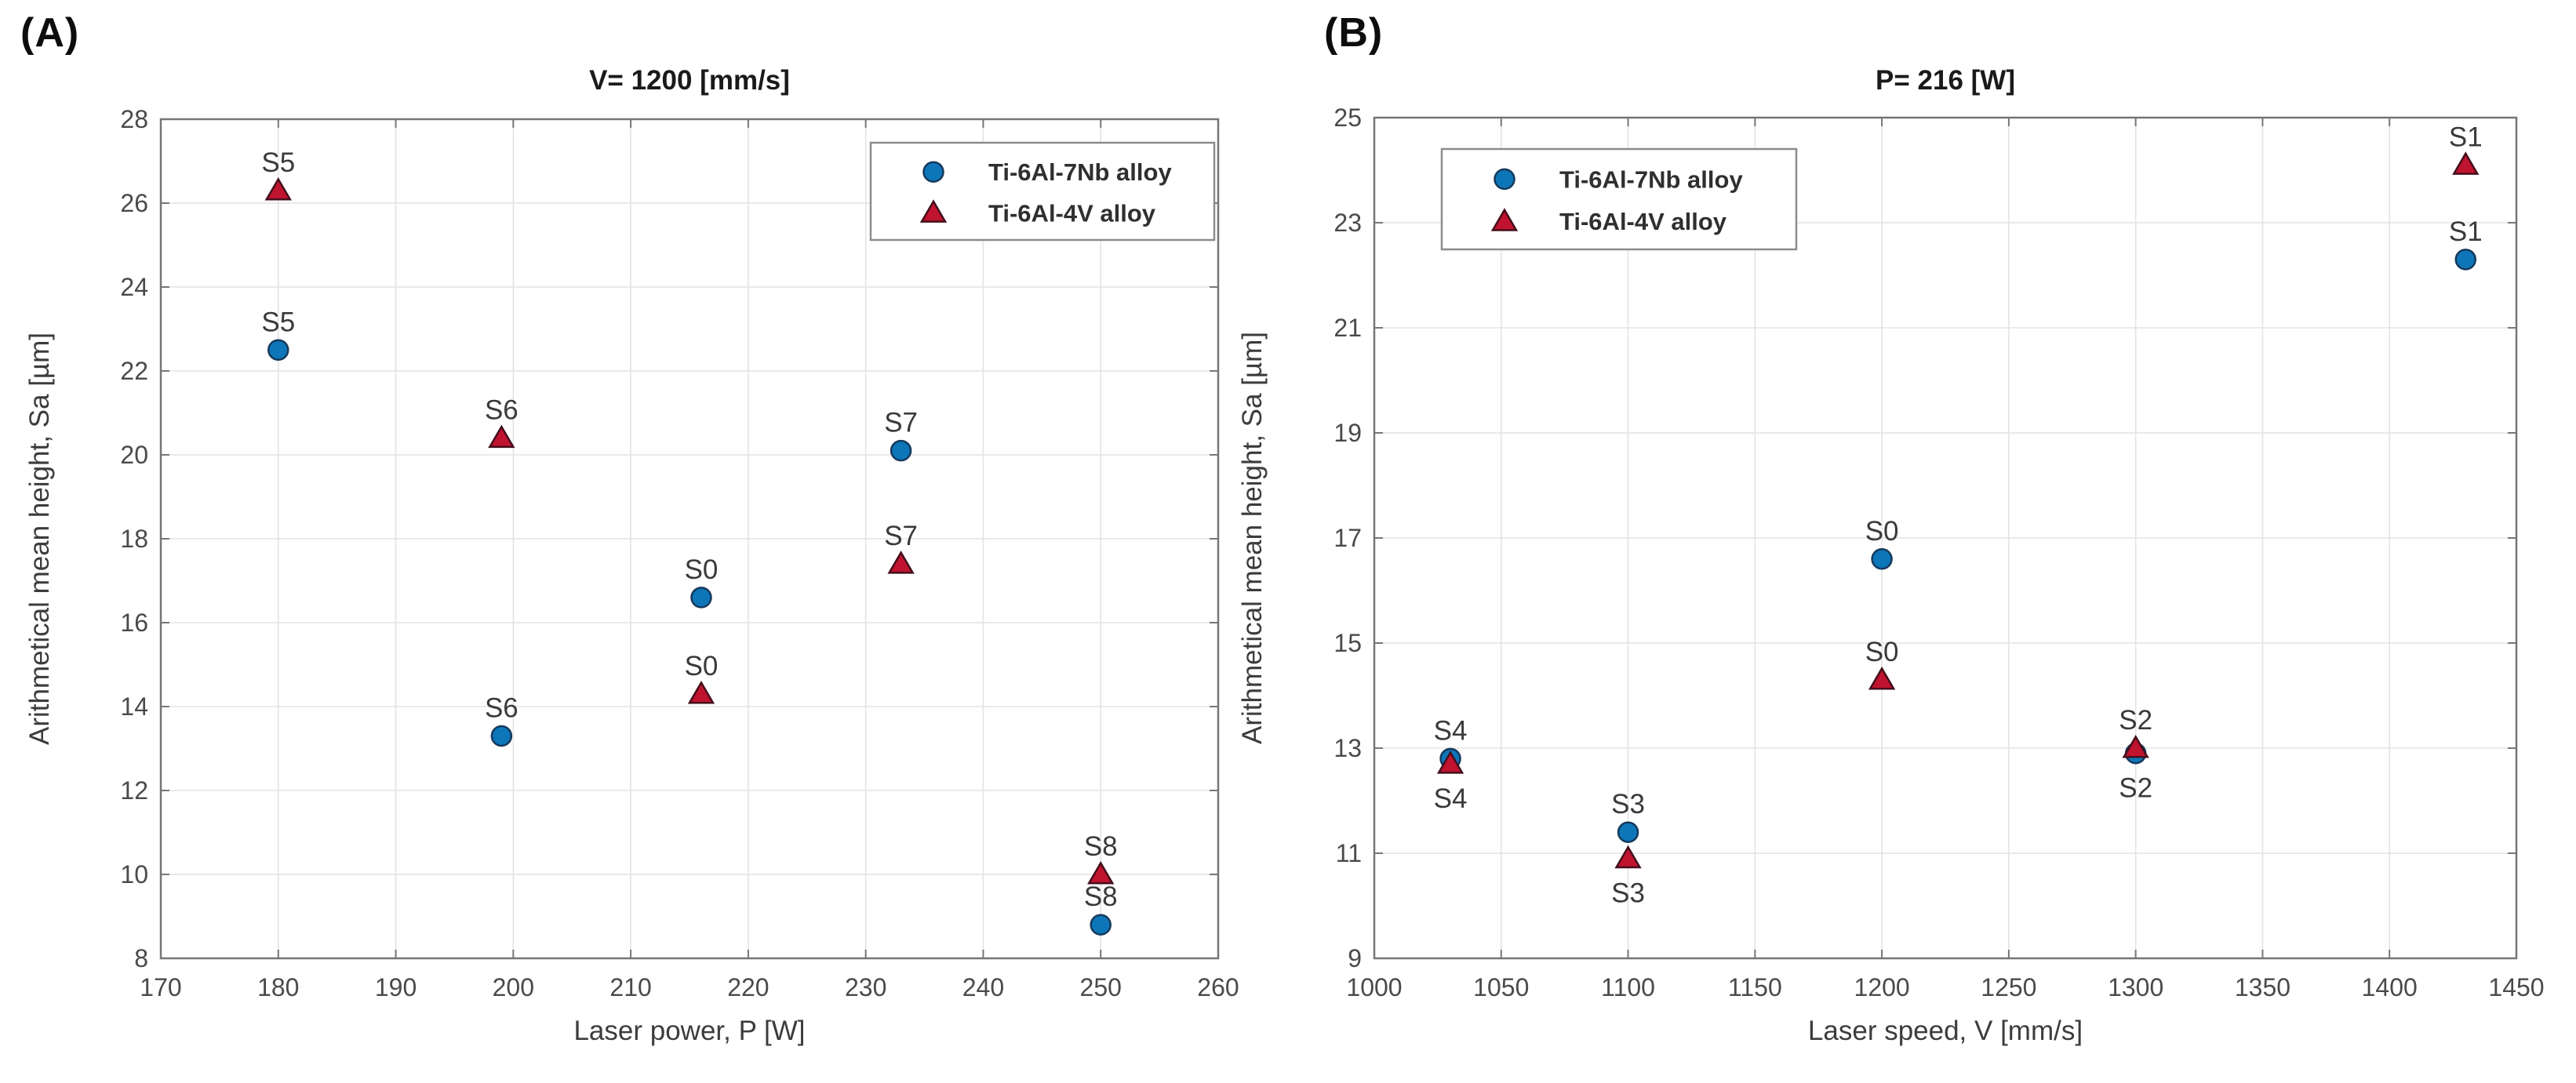  What do you see at coordinates (2390, 987) in the screenshot?
I see `x-tick-label: 1400` at bounding box center [2390, 987].